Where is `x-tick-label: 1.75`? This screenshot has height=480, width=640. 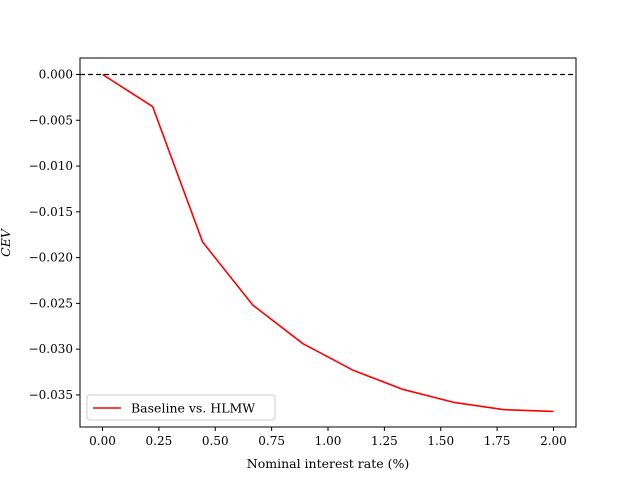 x-tick-label: 1.75 is located at coordinates (497, 441).